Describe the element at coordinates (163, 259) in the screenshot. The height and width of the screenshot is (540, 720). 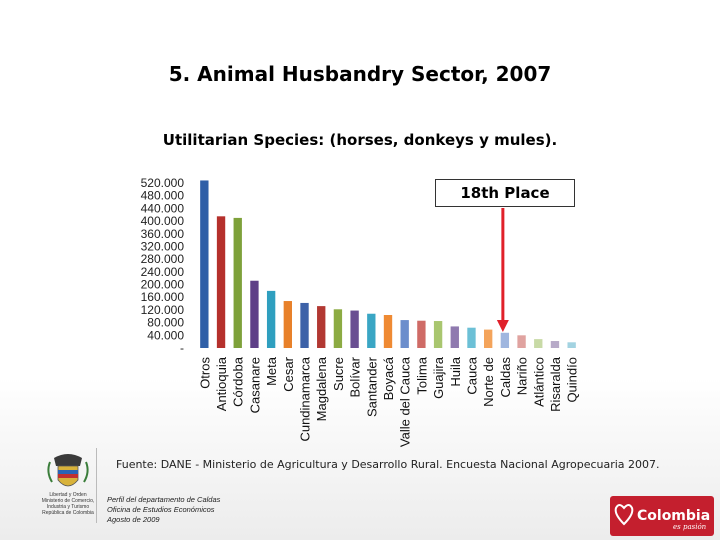
I see `y-tick-label: 280.000` at that location.